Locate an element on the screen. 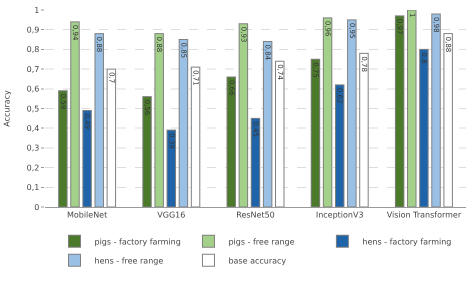  y-tick-label: 0,6 is located at coordinates (33, 89).